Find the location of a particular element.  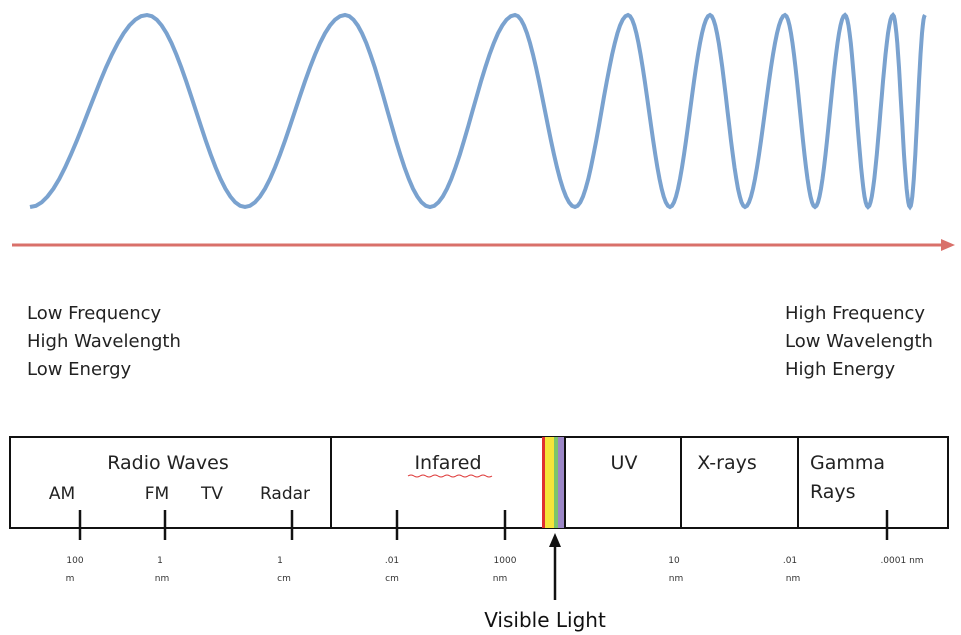

left-label: Low Energy is located at coordinates (79, 369).